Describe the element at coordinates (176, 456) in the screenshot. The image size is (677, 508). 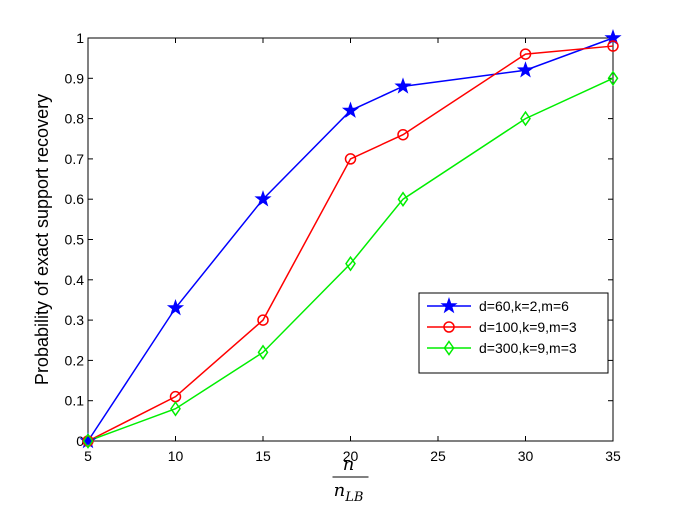
I see `x-tick-label: 10` at that location.